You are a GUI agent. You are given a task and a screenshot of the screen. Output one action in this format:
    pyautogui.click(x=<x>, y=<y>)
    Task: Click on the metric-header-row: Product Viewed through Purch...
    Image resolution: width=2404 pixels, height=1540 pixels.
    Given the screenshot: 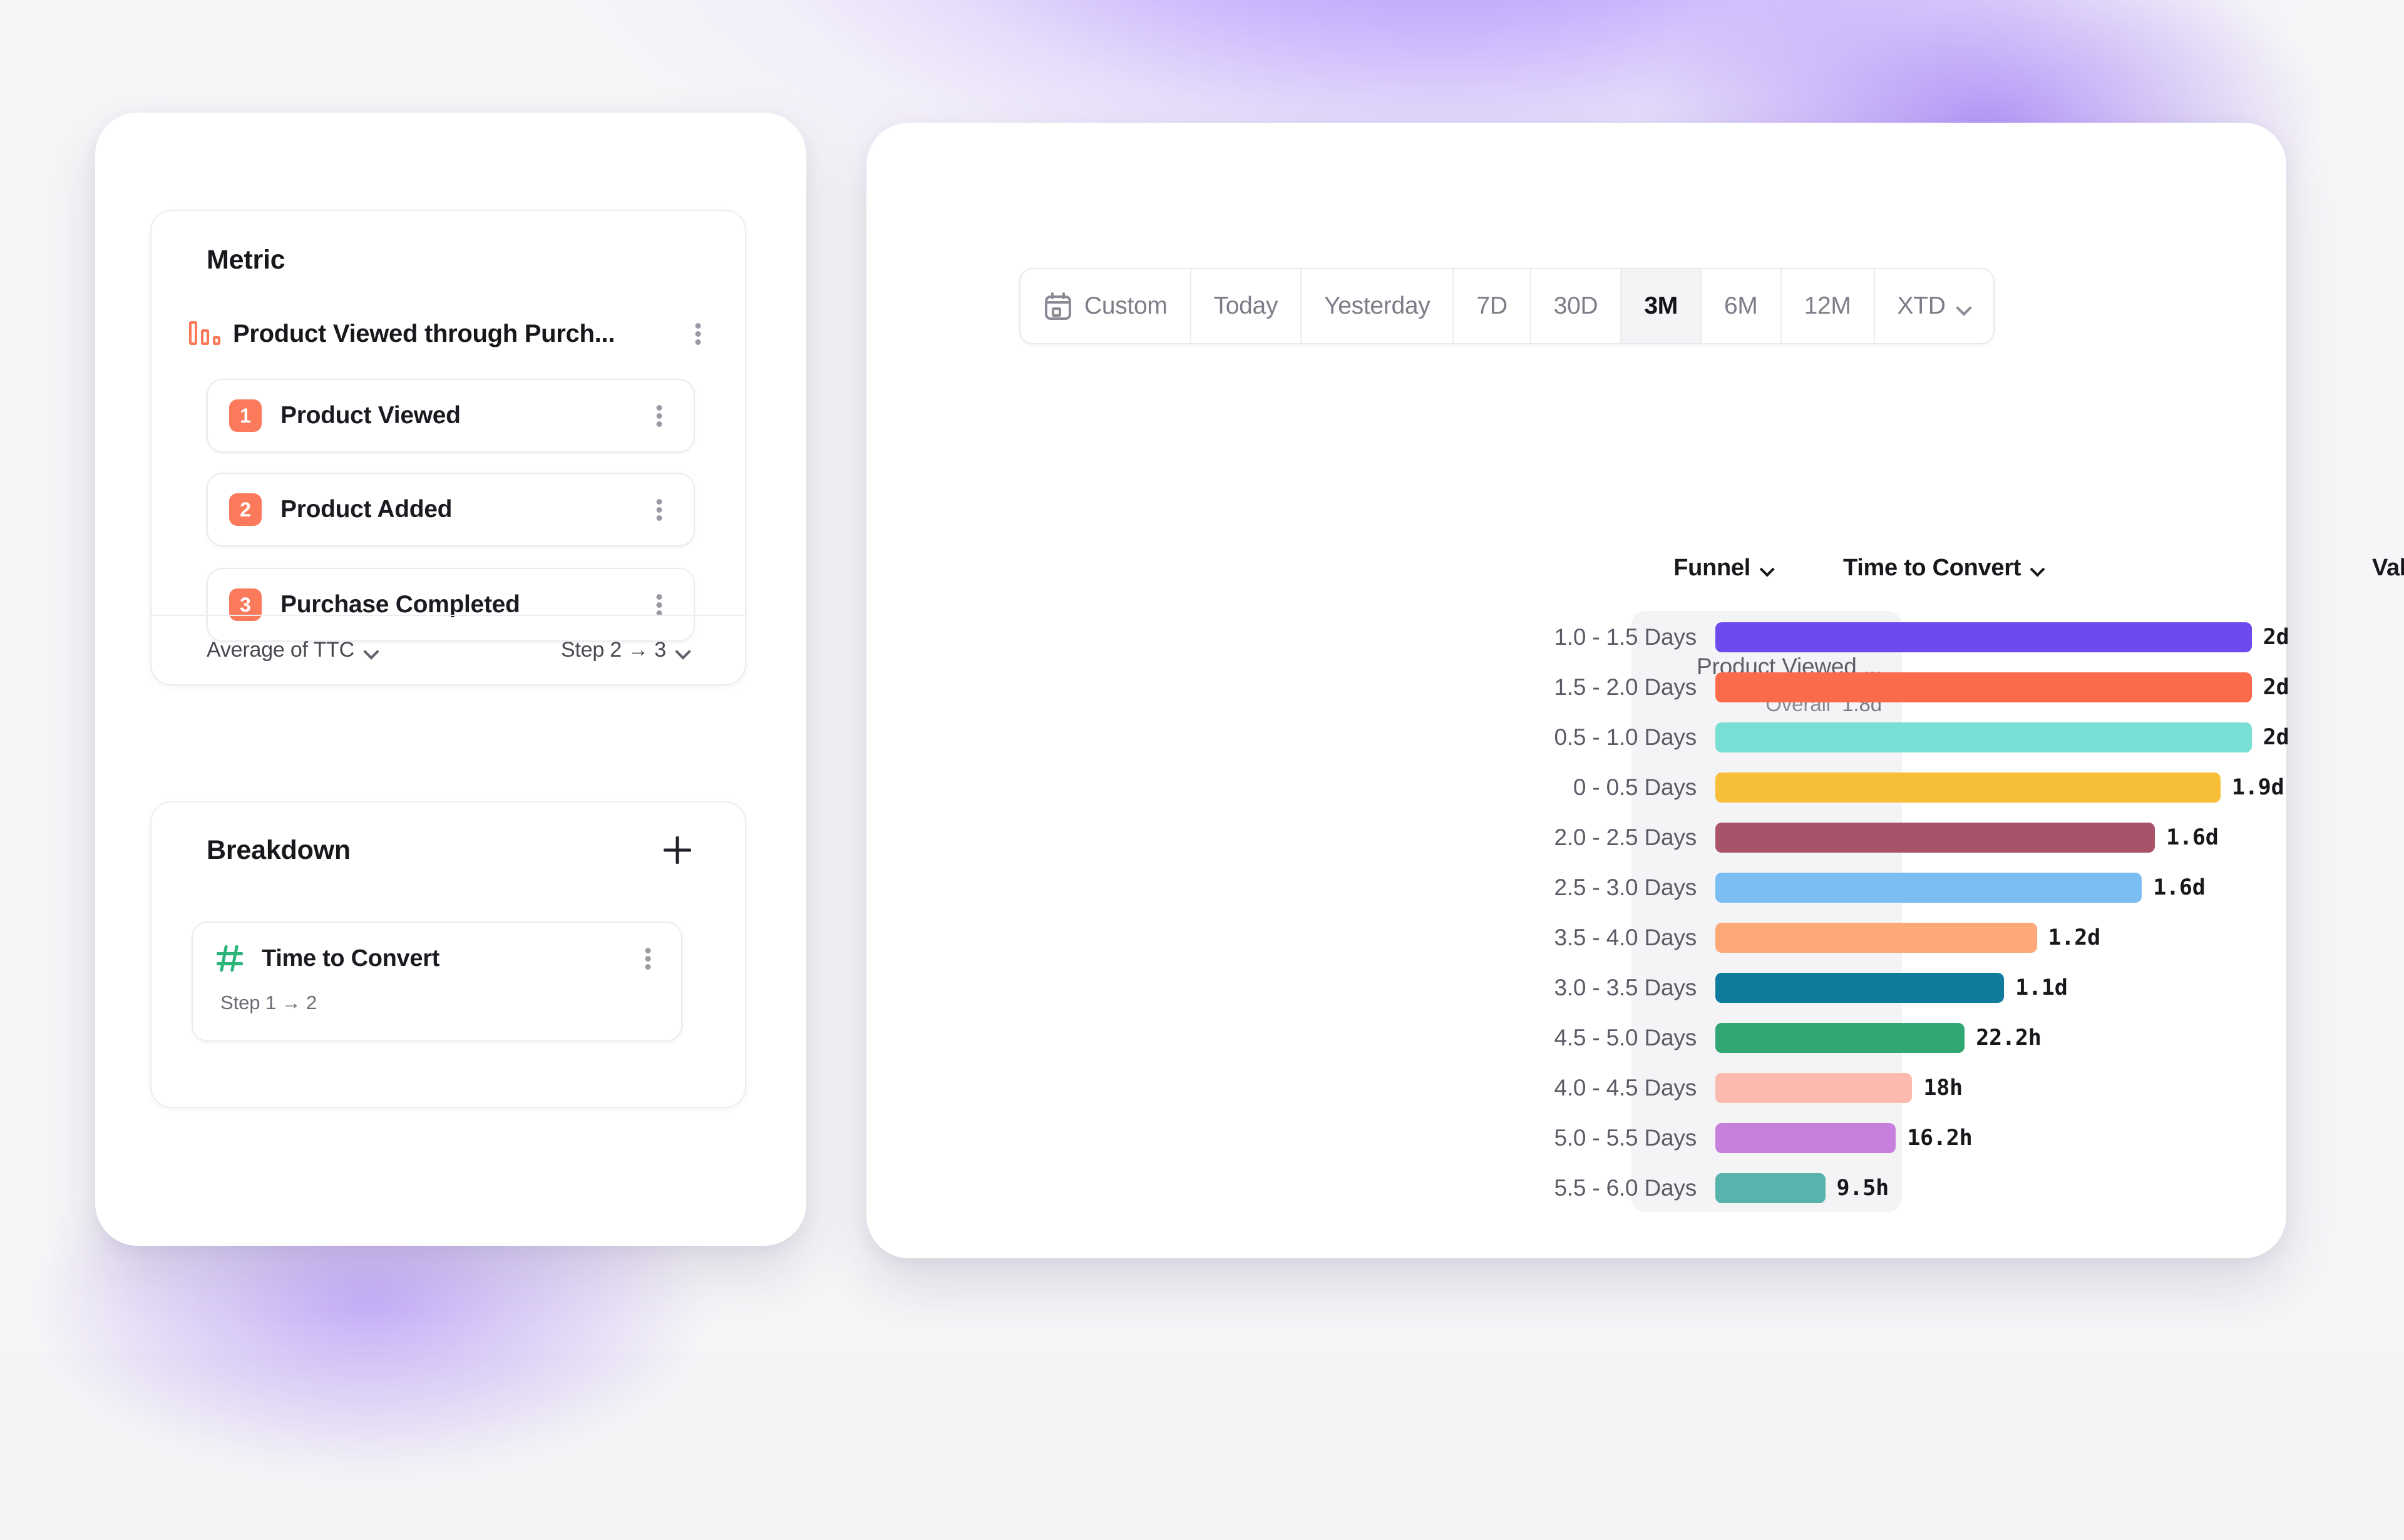 What is the action you would take?
    pyautogui.click(x=449, y=334)
    